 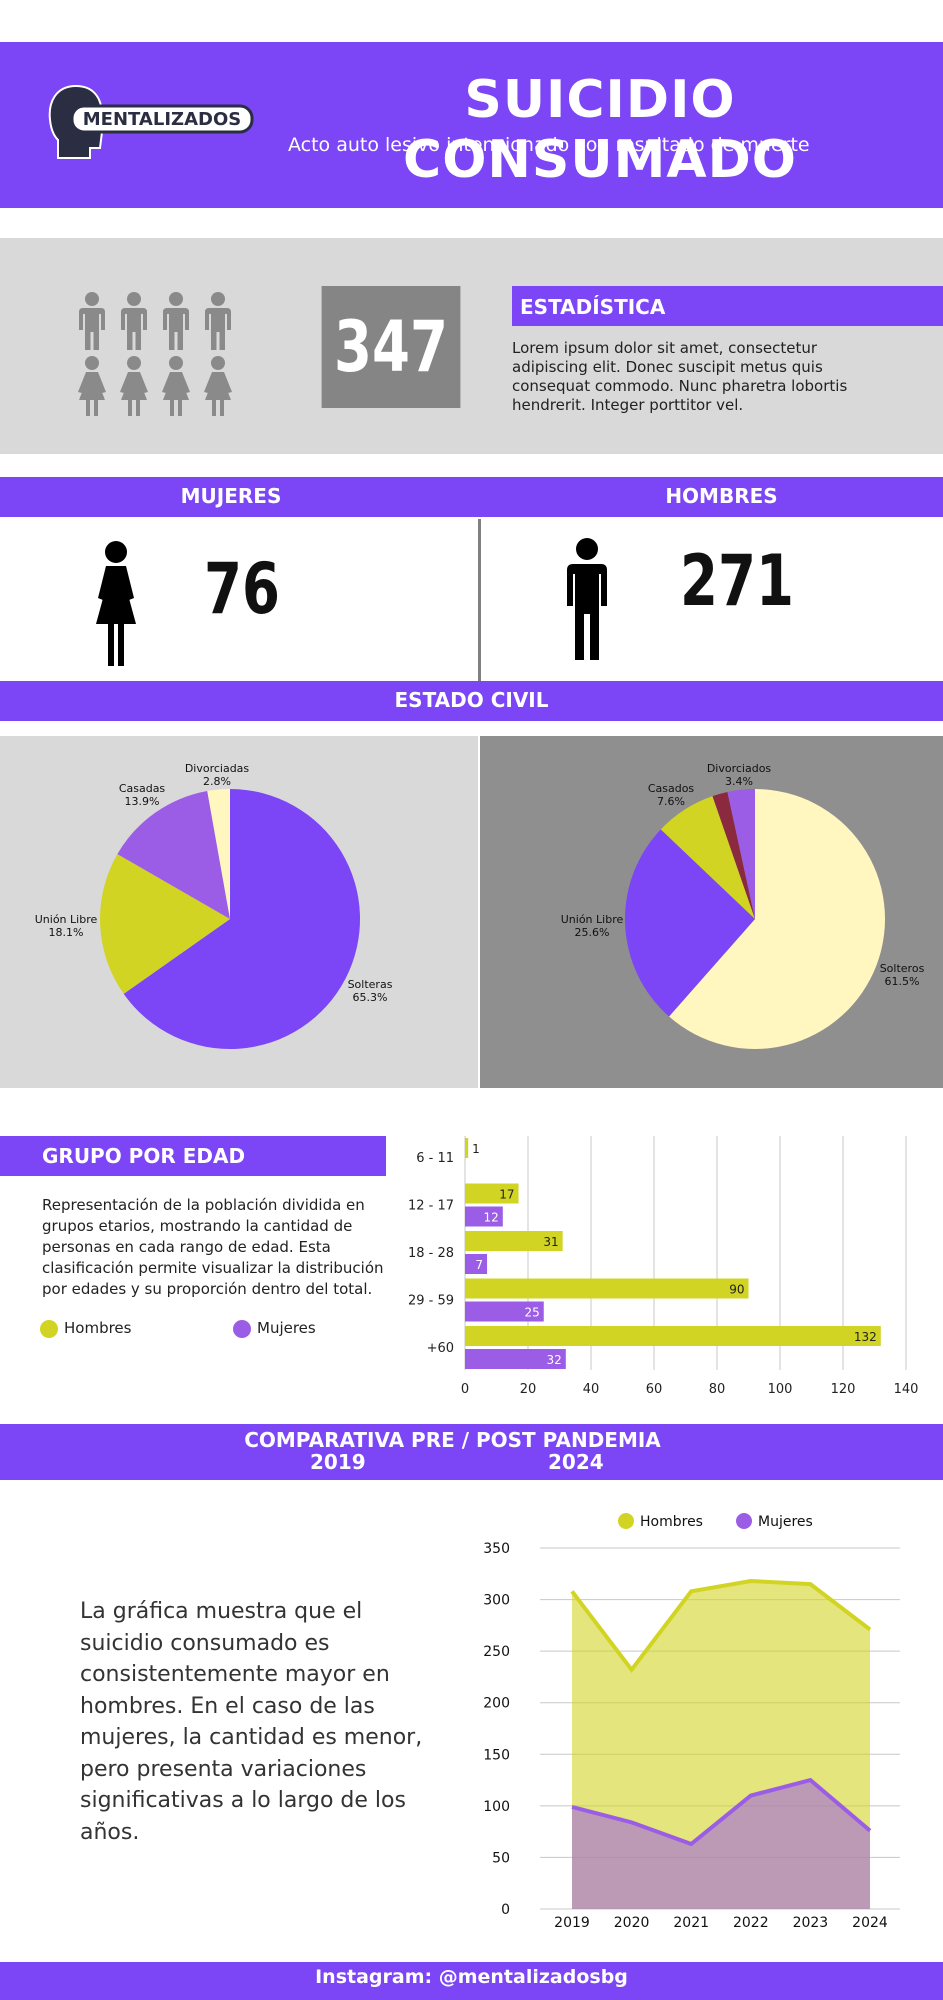 I want to click on men-heading: HOMBRES, so click(x=721, y=496).